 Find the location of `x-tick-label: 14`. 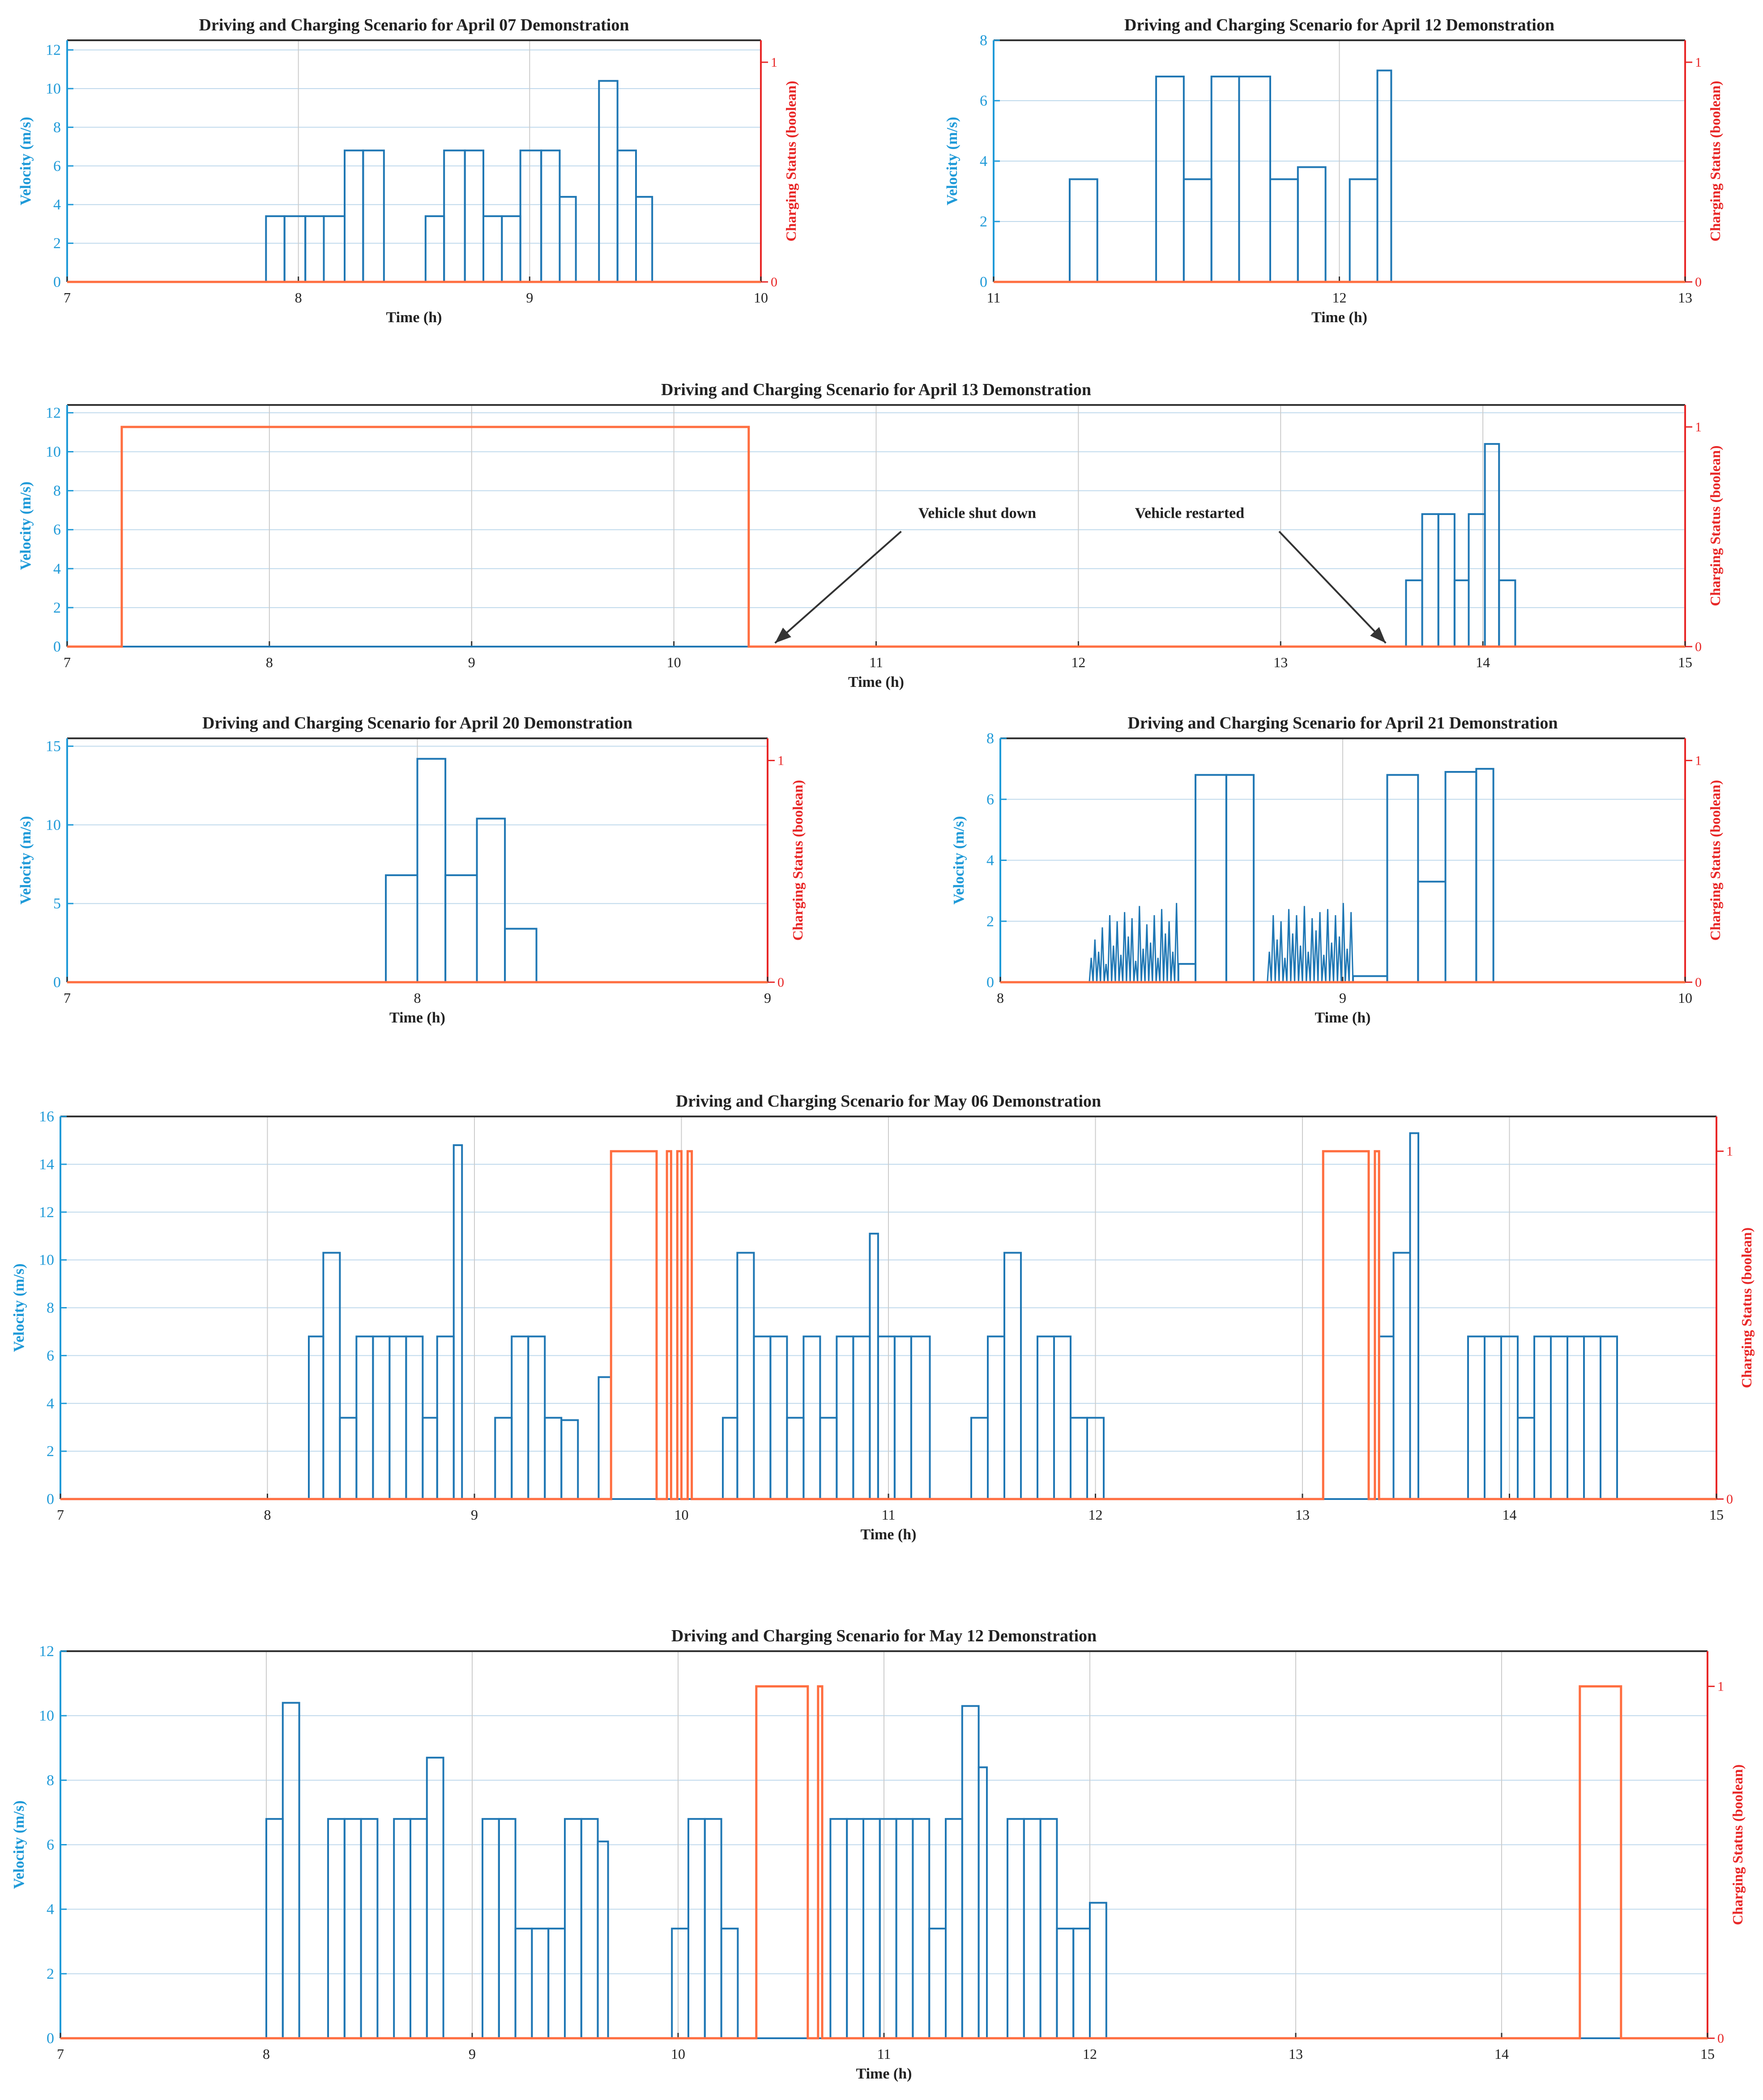

x-tick-label: 14 is located at coordinates (1501, 2054).